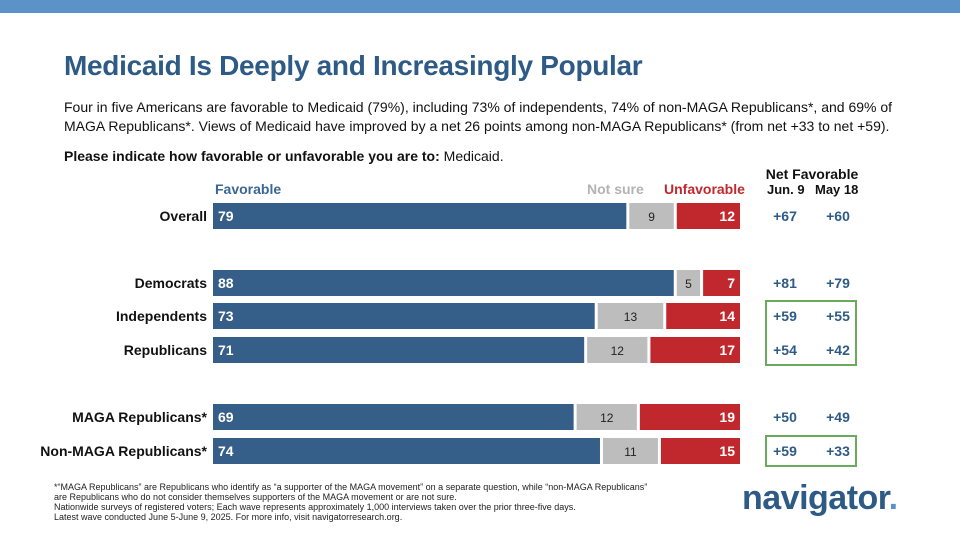 The width and height of the screenshot is (960, 540). What do you see at coordinates (785, 216) in the screenshot?
I see `net-jun9-overall: +67` at bounding box center [785, 216].